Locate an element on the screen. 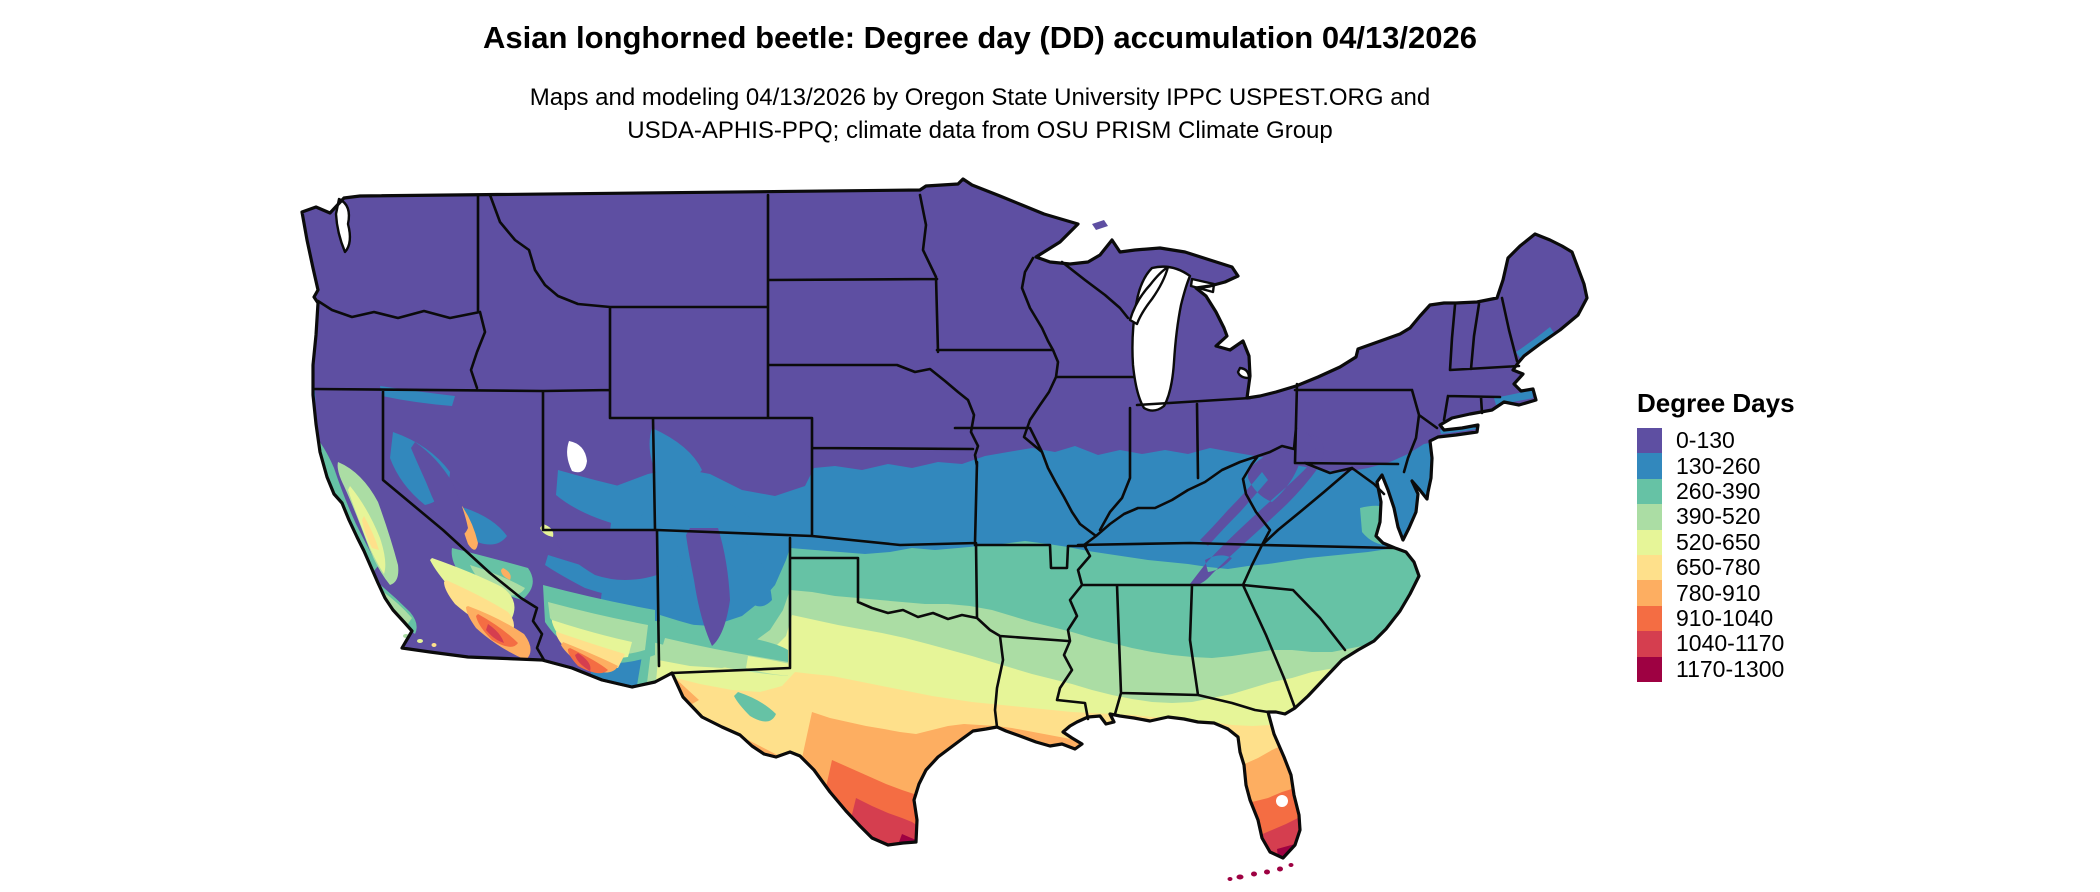  legend-row: 0-130 is located at coordinates (1716, 440).